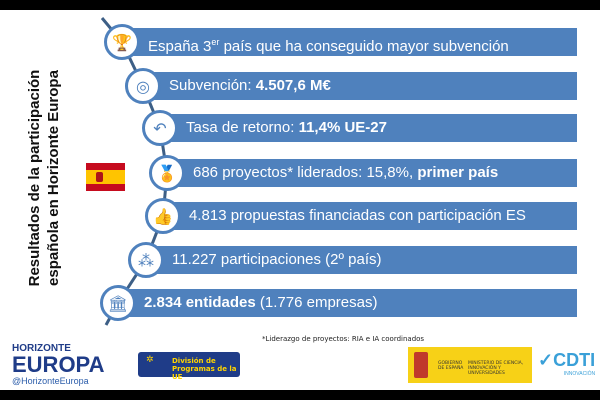  I want to click on division-programas-ue-logo: ✲ División de Programas de la UE, so click(189, 366).